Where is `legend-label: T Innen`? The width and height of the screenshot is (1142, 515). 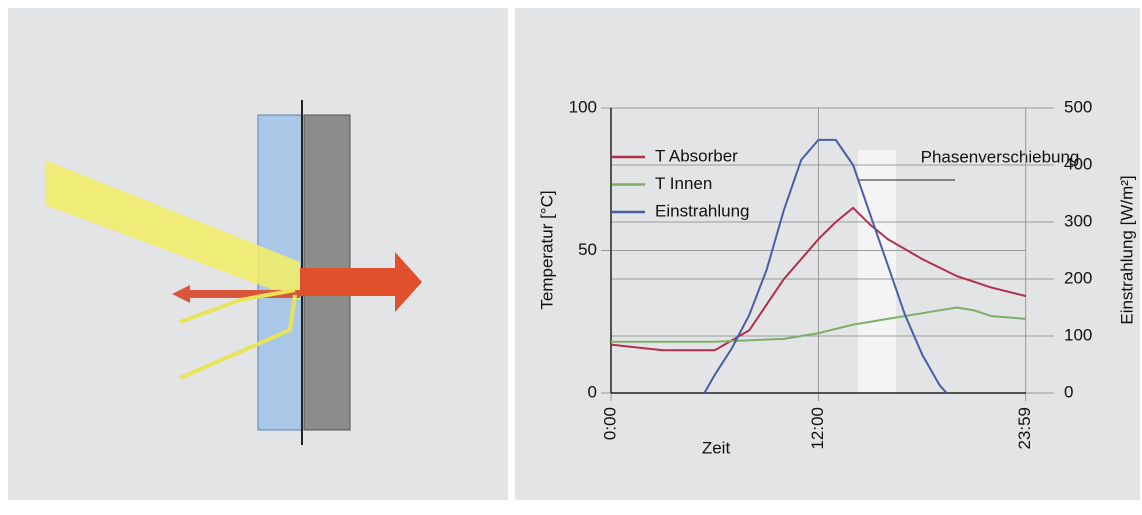
legend-label: T Innen is located at coordinates (683, 183).